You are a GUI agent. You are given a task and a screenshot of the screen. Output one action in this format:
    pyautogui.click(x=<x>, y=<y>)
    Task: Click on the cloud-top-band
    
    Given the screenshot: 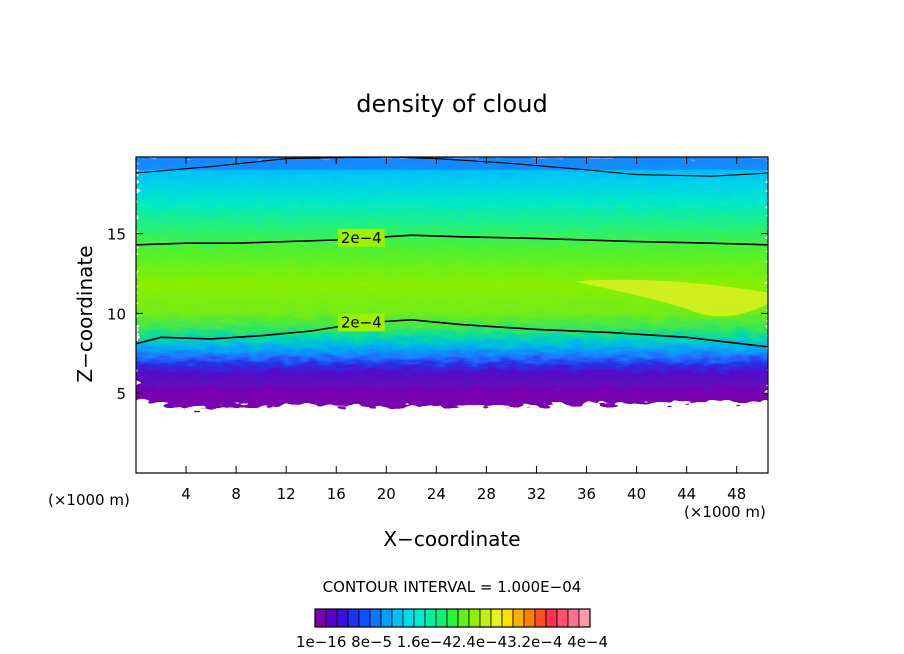 What is the action you would take?
    pyautogui.click(x=452, y=163)
    